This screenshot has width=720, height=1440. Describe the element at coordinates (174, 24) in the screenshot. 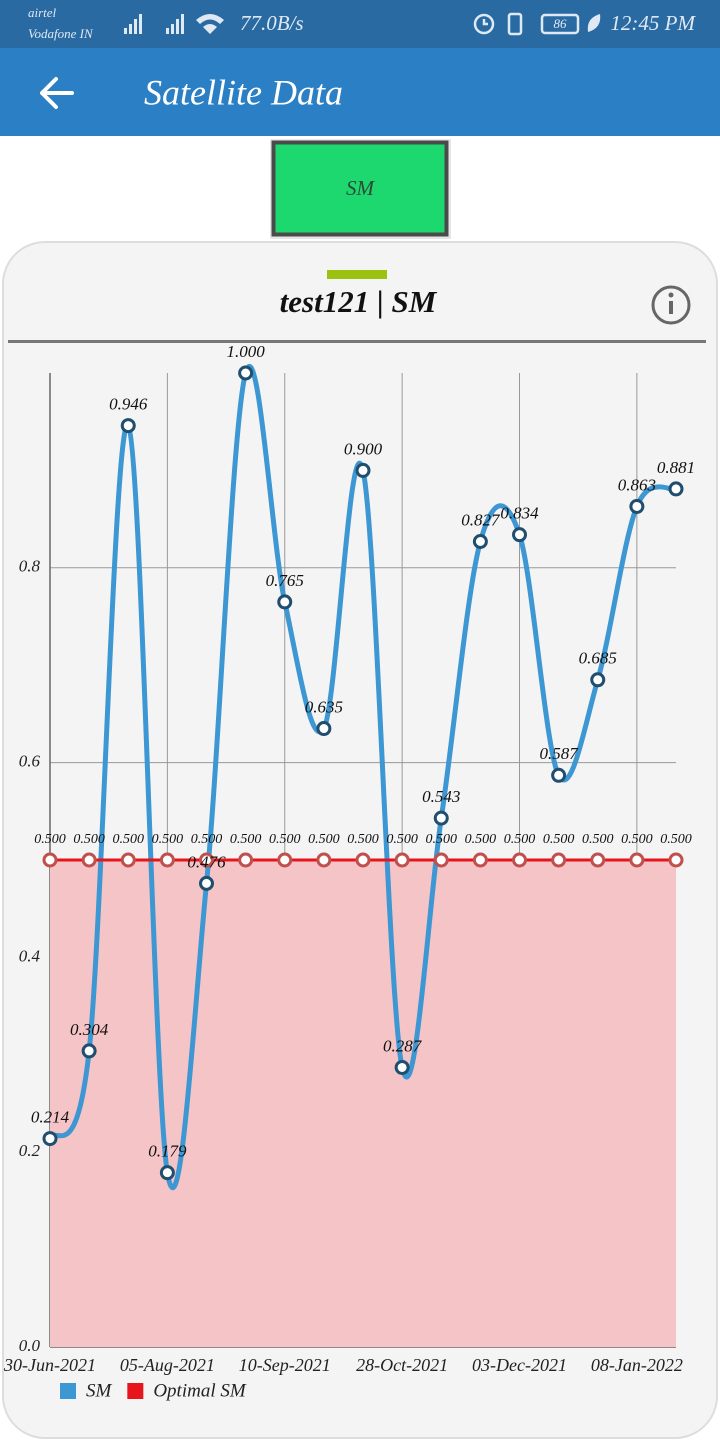

I see `signal-icons` at that location.